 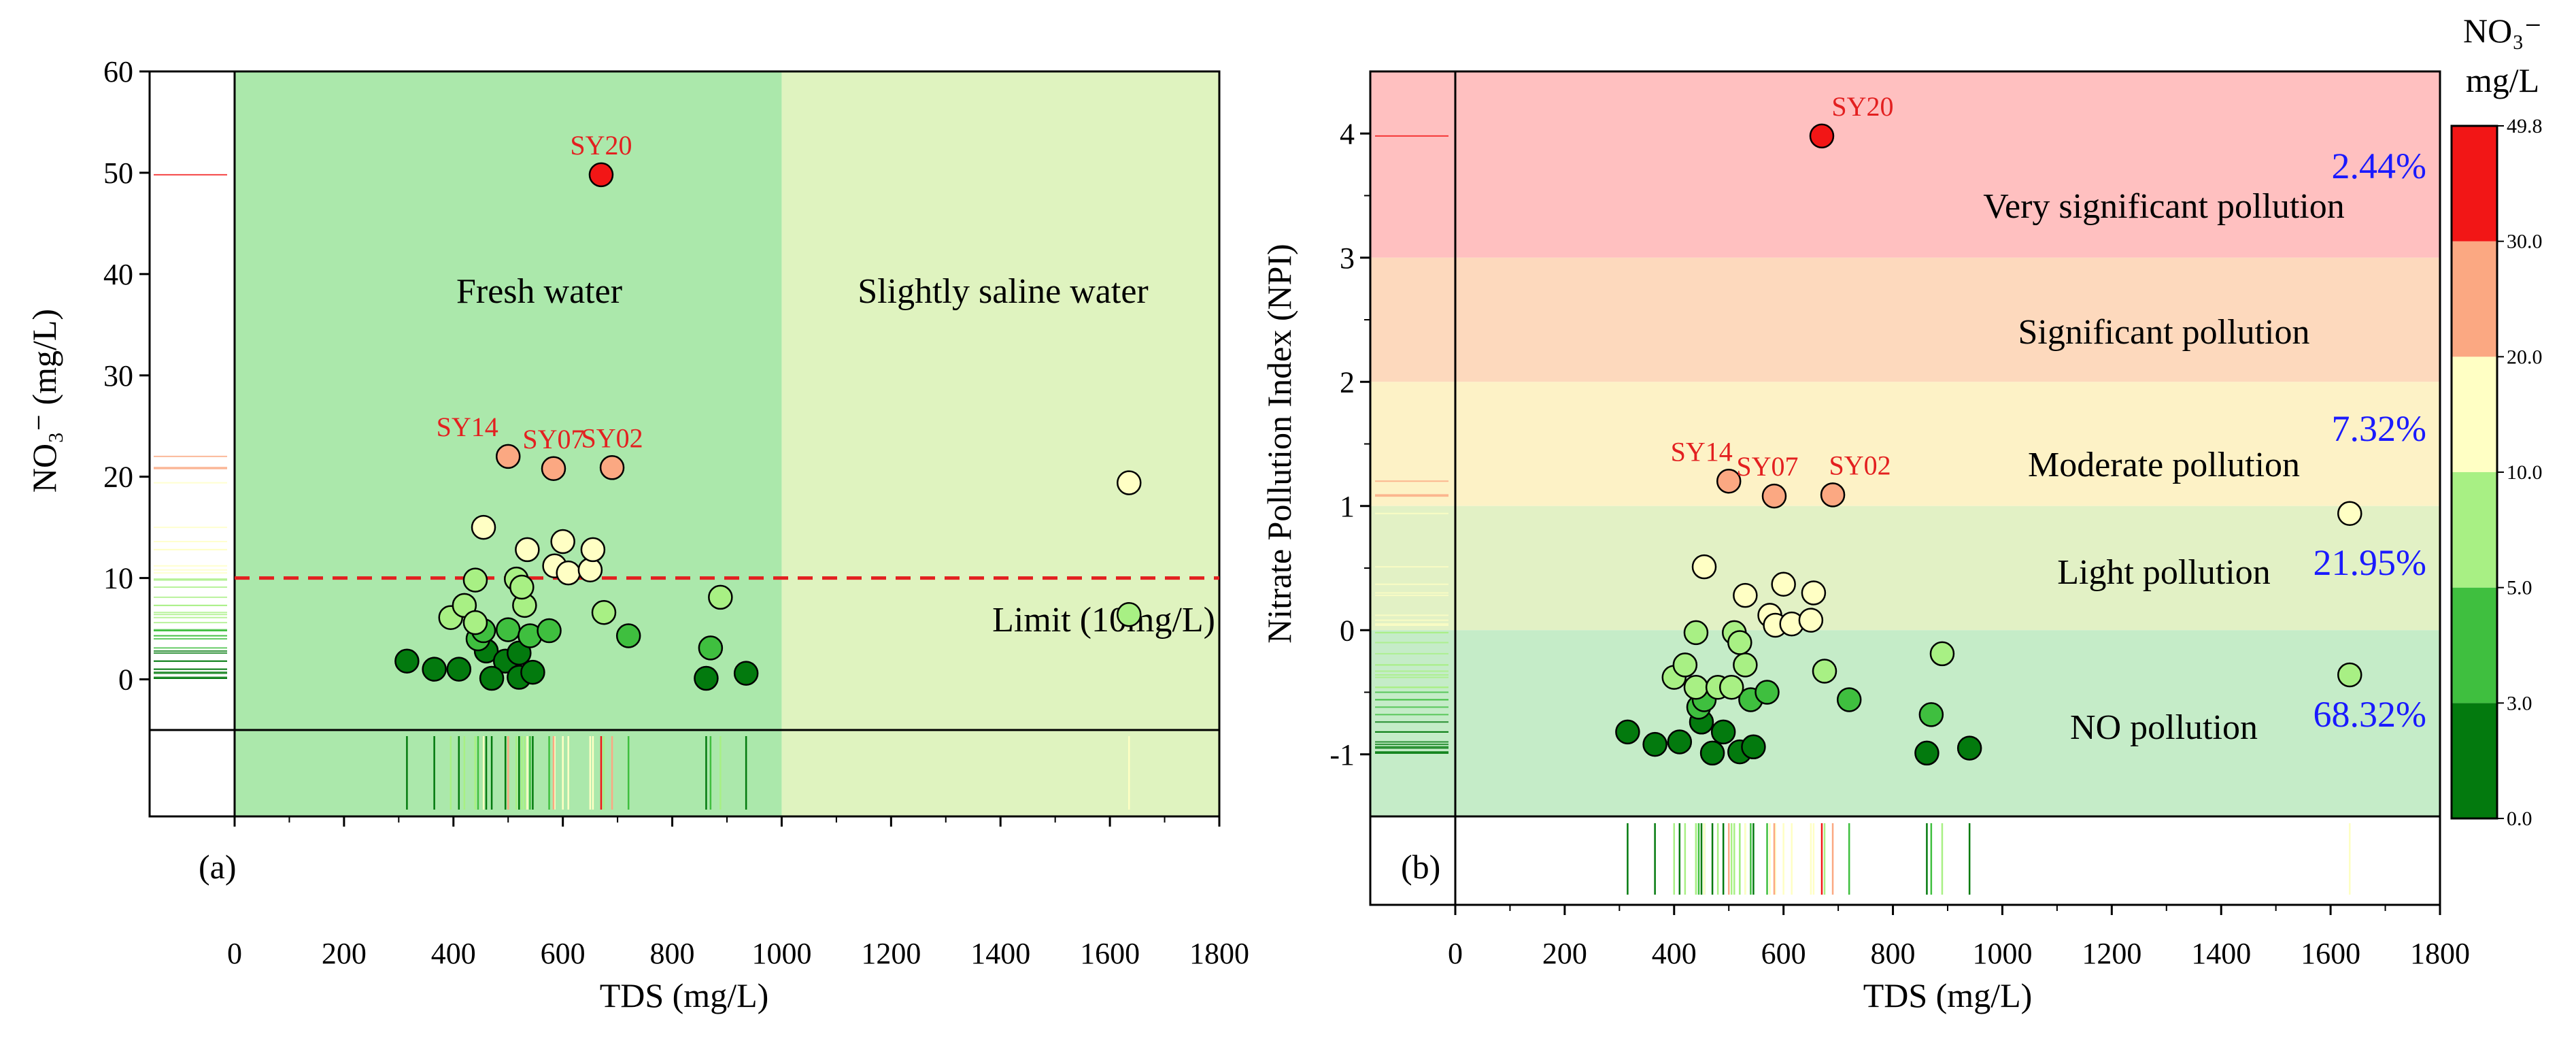 What do you see at coordinates (190, 426) in the screenshot?
I see `panel-a-left-rug` at bounding box center [190, 426].